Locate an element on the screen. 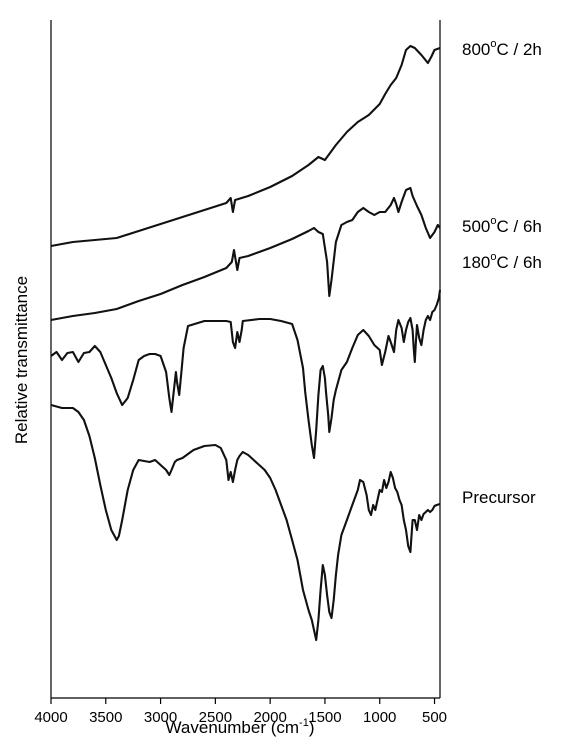 The image size is (562, 741). x-axis-label-exponent: -1 is located at coordinates (304, 723).